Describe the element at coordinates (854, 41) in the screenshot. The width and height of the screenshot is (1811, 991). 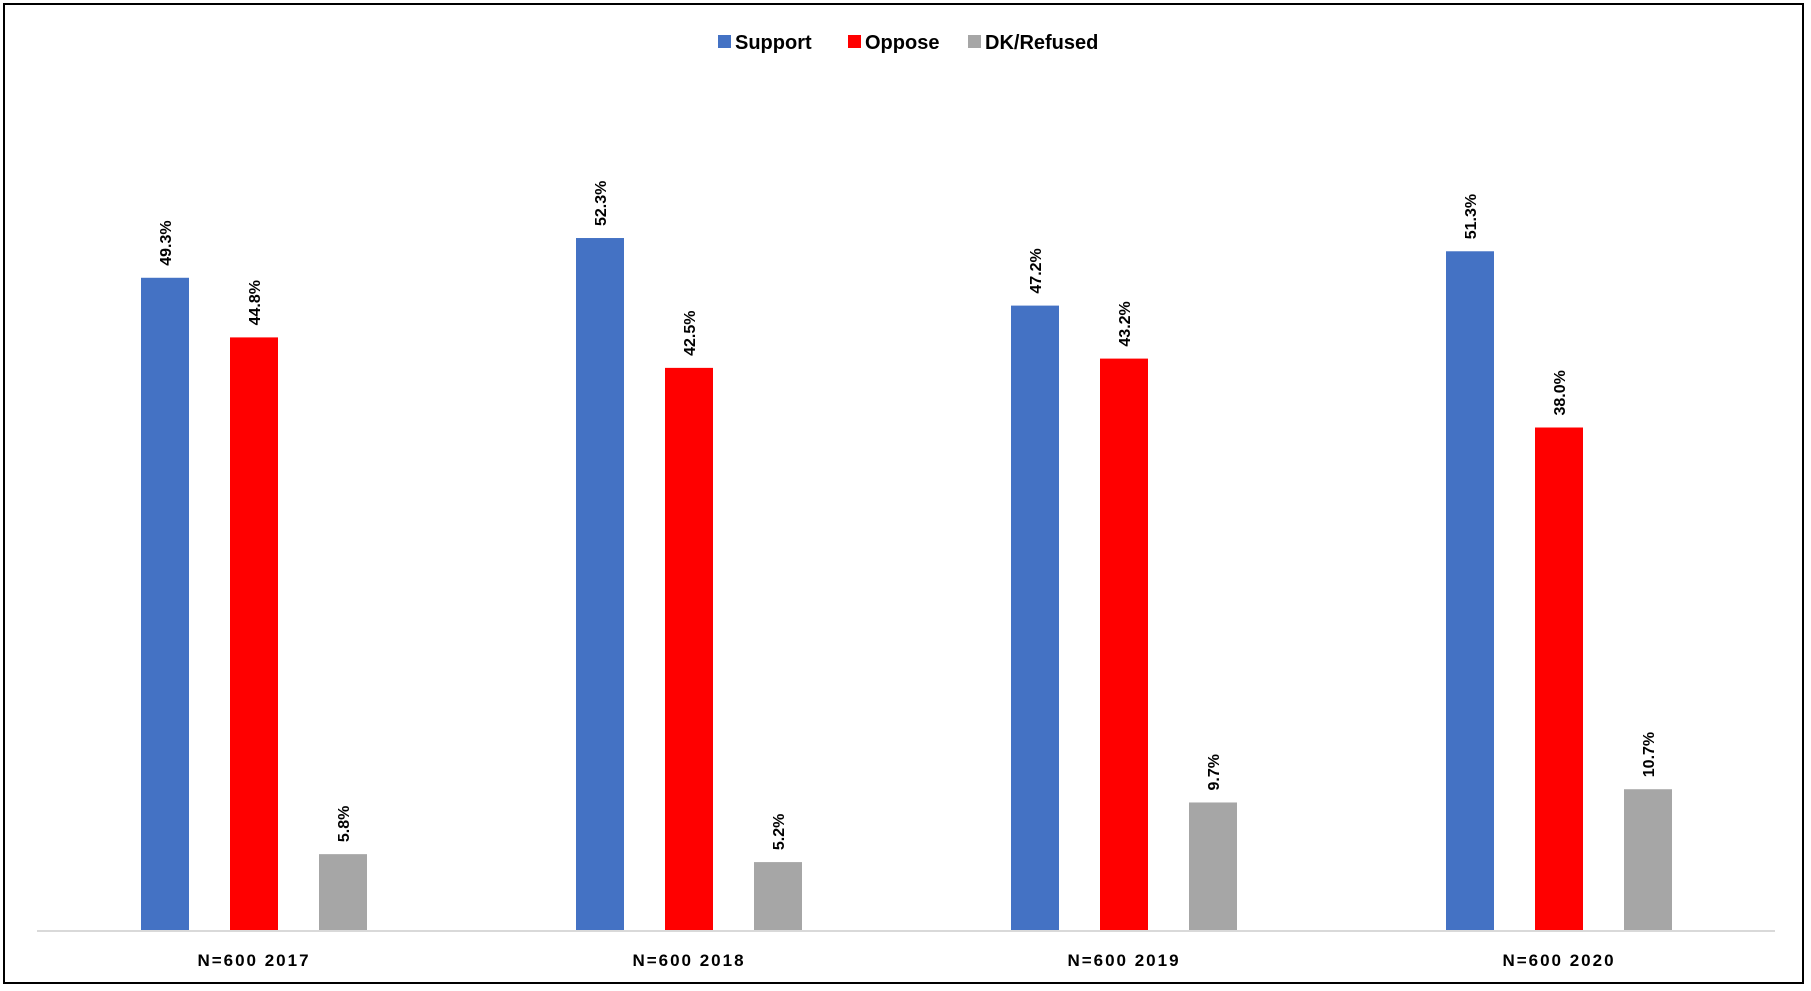
I see `legend-swatch-oppose` at that location.